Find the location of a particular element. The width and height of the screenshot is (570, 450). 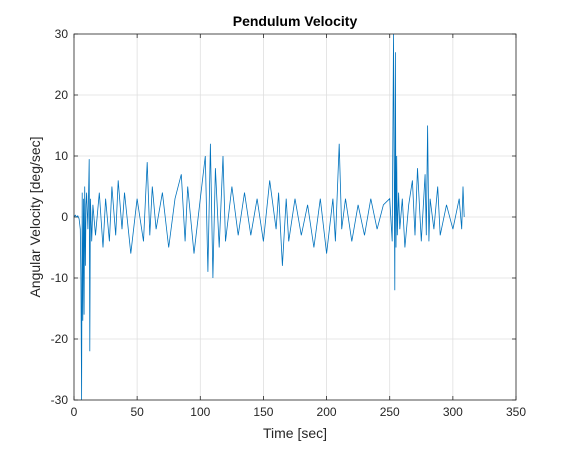

y-axis-label: Angular Velocity [deg/sec] is located at coordinates (35, 216).